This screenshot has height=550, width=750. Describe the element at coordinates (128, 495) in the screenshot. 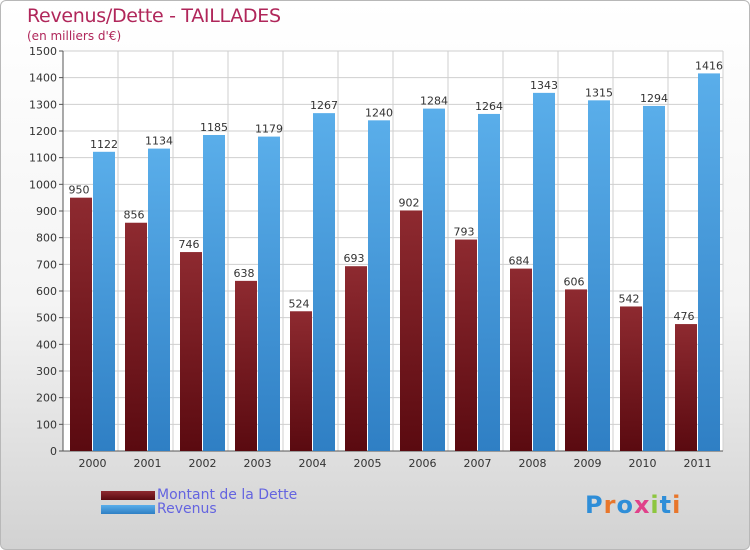

I see `legend-swatch-dette` at that location.